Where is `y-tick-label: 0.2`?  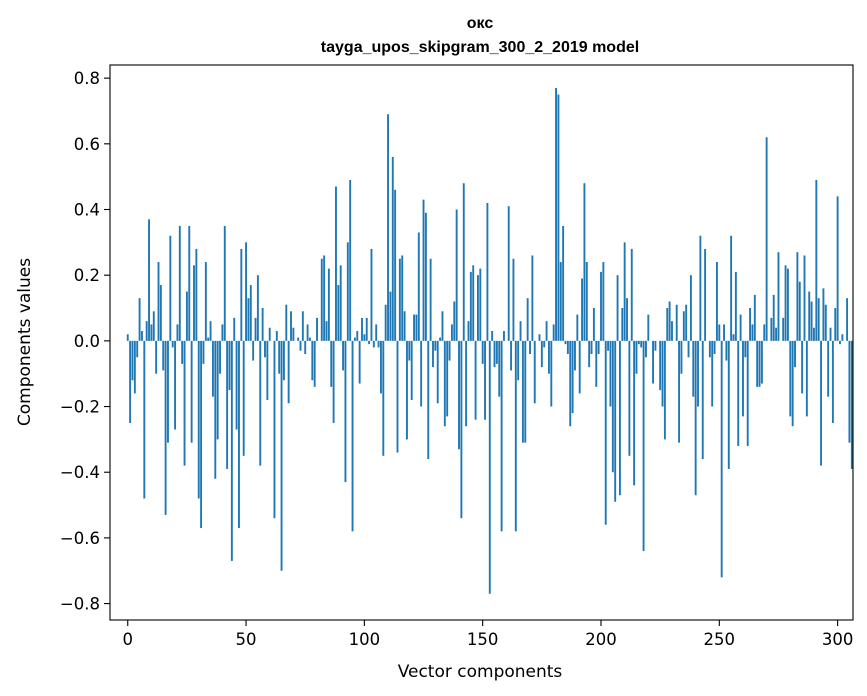 y-tick-label: 0.2 is located at coordinates (87, 275).